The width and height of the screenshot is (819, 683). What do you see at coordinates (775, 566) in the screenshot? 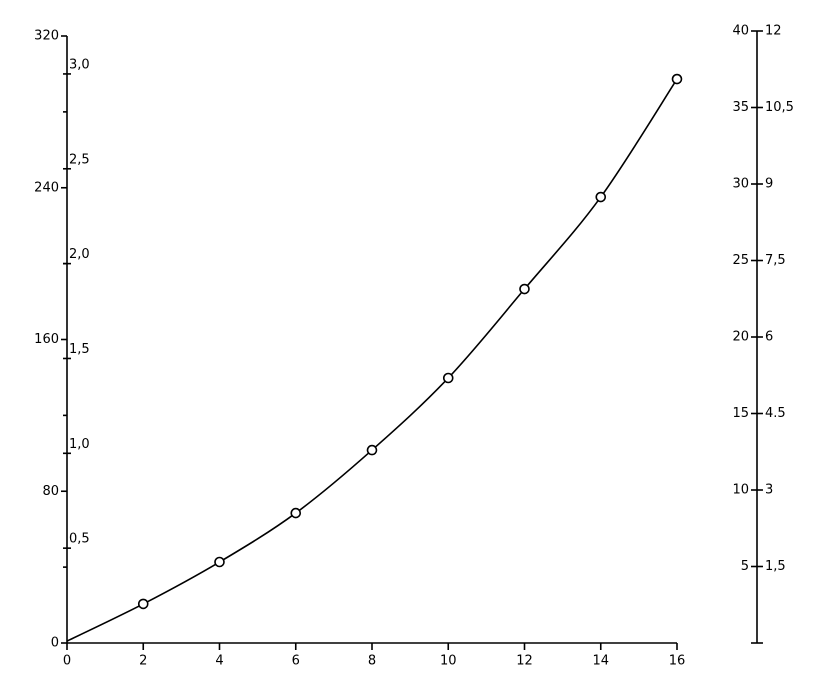
I see `right-y2-tick-label: 1,5` at bounding box center [775, 566].